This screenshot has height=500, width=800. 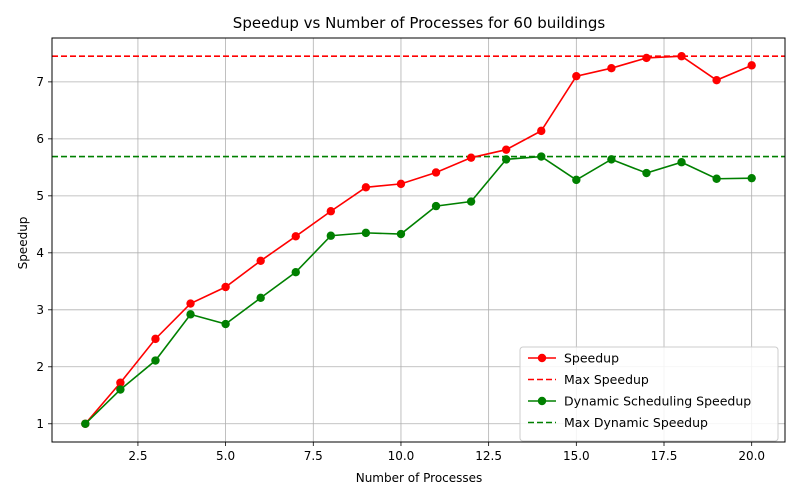 What do you see at coordinates (40, 367) in the screenshot?
I see `y-tick-label: 2` at bounding box center [40, 367].